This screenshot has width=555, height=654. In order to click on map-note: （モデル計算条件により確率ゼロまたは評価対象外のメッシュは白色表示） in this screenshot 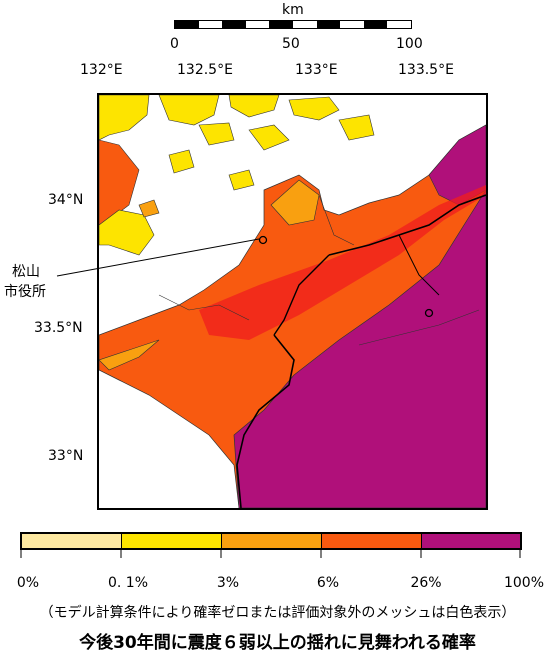, I will do `click(277, 613)`.